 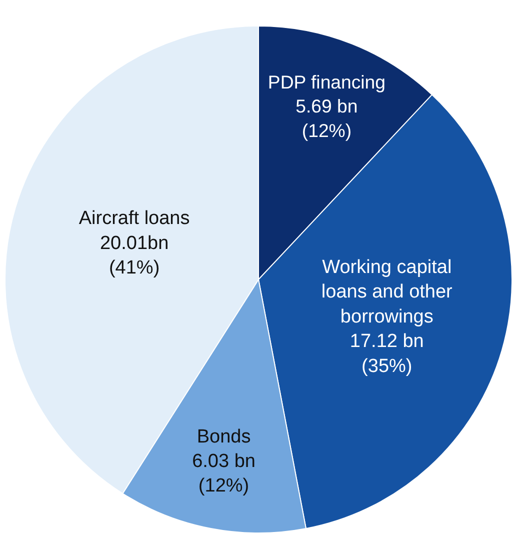 What do you see at coordinates (327, 118) in the screenshot?
I see `data-label: 5.69 bn (12%)` at bounding box center [327, 118].